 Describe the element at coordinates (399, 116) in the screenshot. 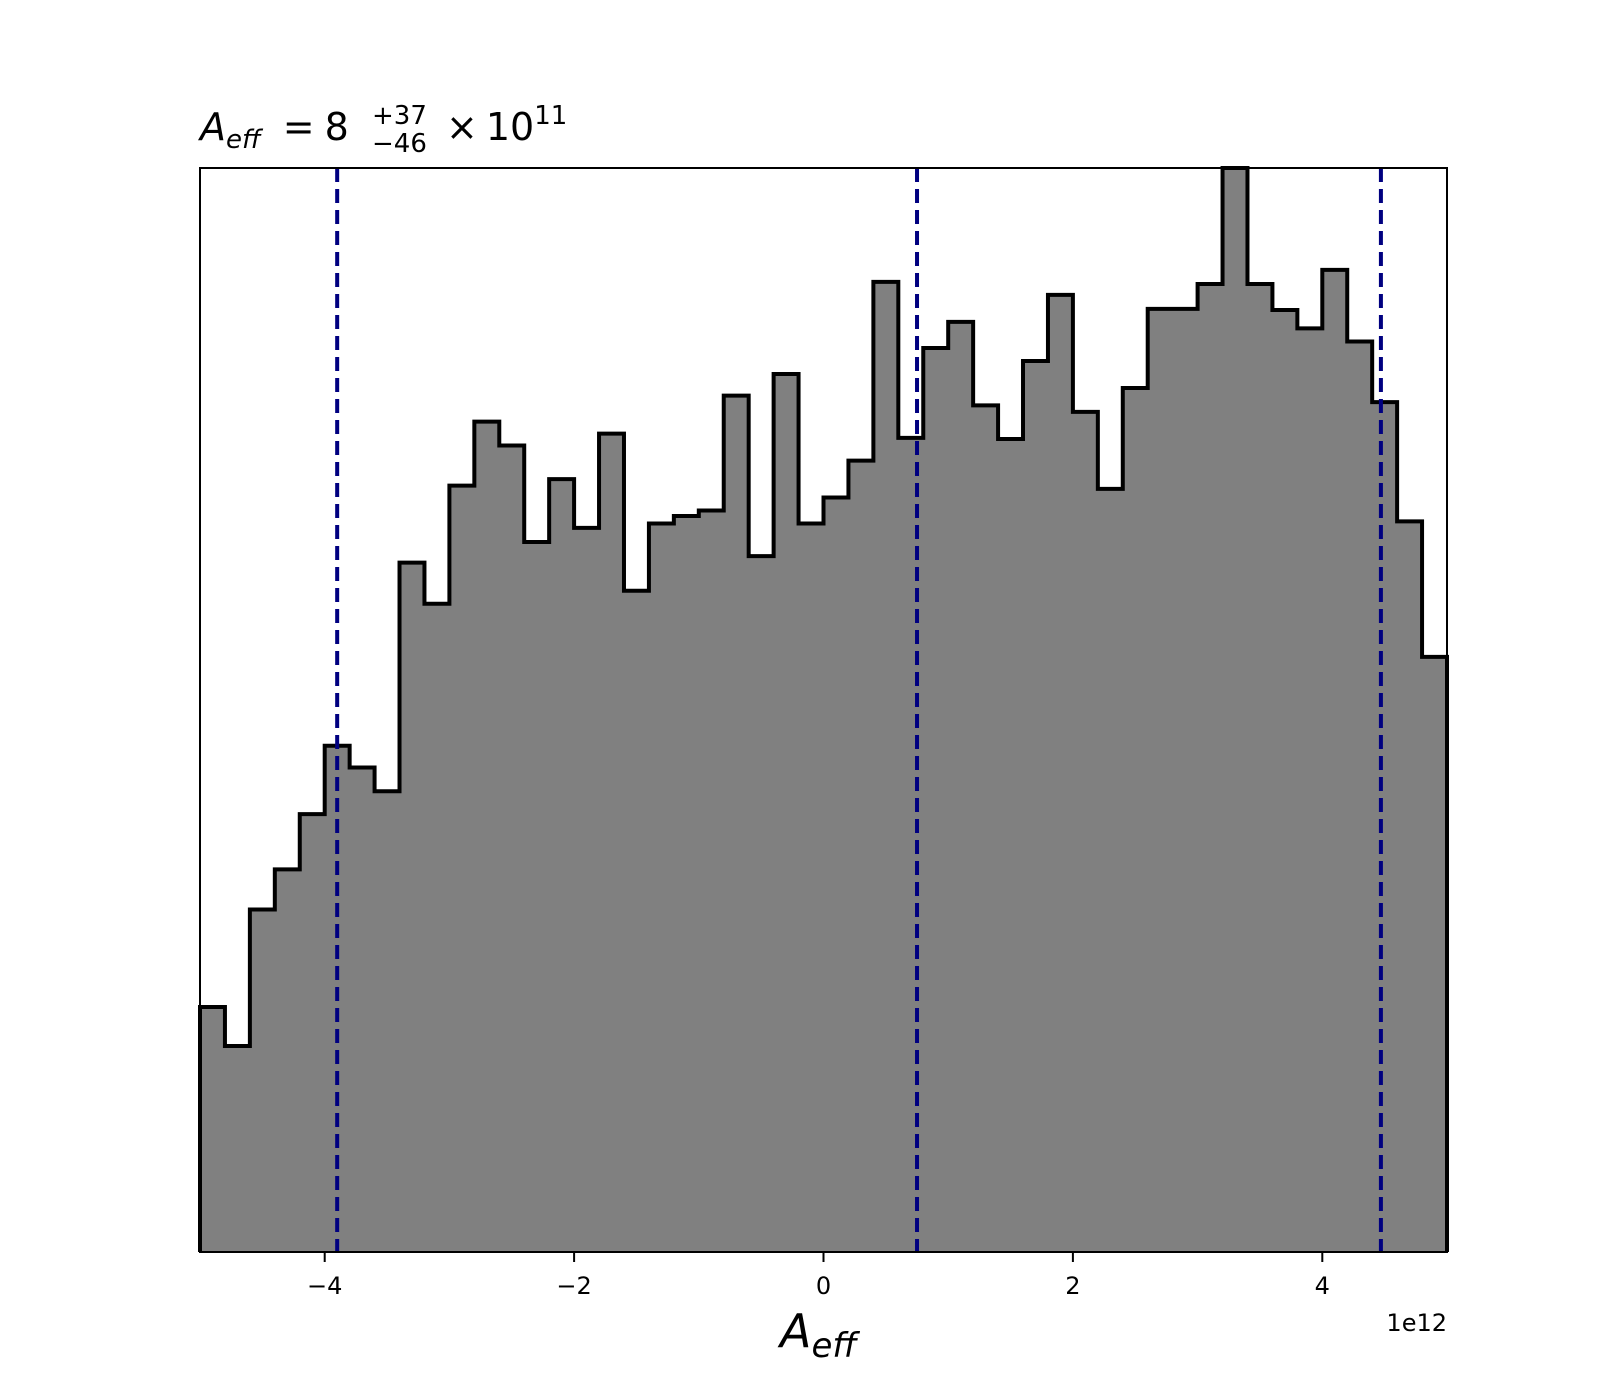

I see `title-upper: +37` at that location.